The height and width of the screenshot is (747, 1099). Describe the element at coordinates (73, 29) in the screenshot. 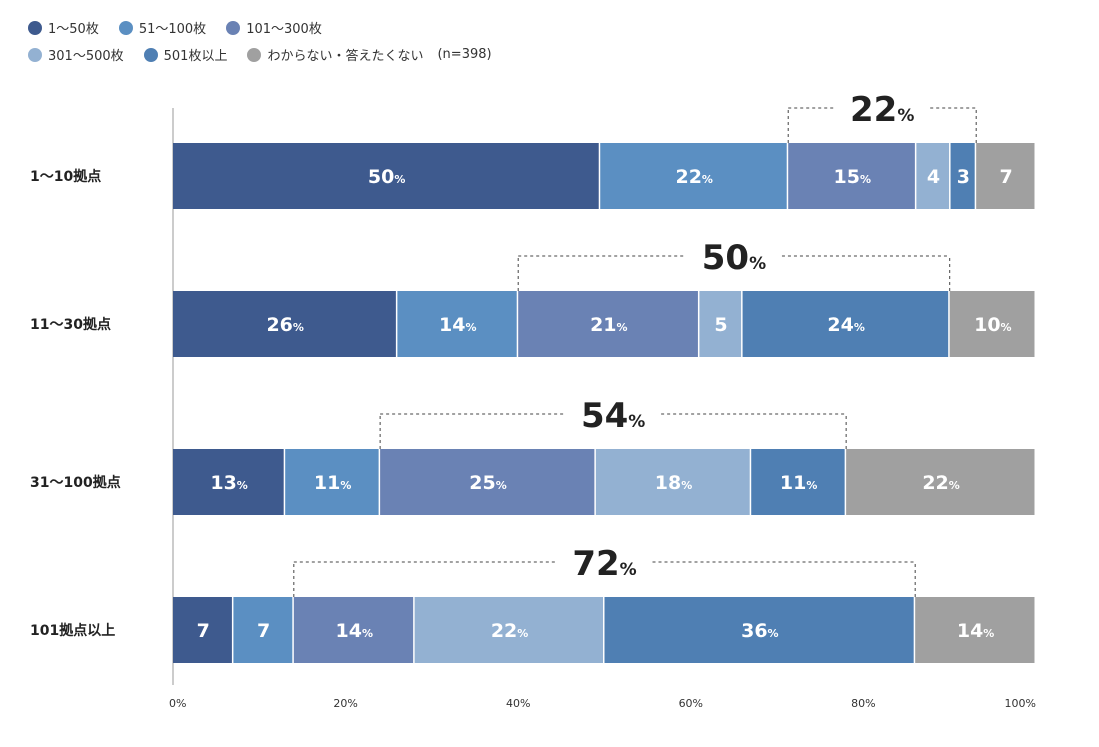

I see `legend-label: 1〜50枚` at that location.